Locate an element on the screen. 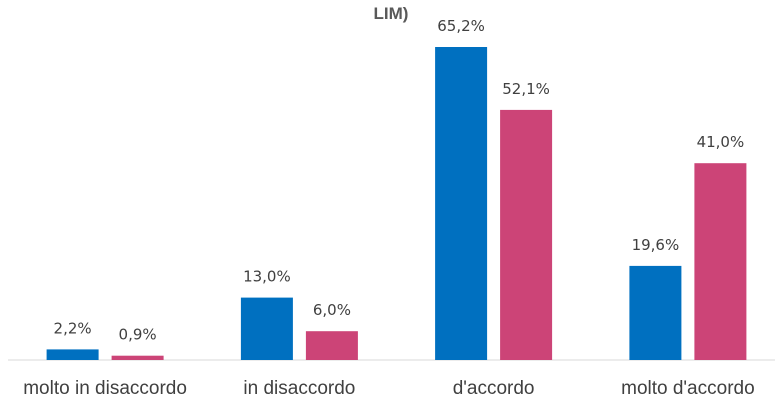 The width and height of the screenshot is (783, 402). category-label-molto-in-disaccordo: molto in disaccordo is located at coordinates (105, 388).